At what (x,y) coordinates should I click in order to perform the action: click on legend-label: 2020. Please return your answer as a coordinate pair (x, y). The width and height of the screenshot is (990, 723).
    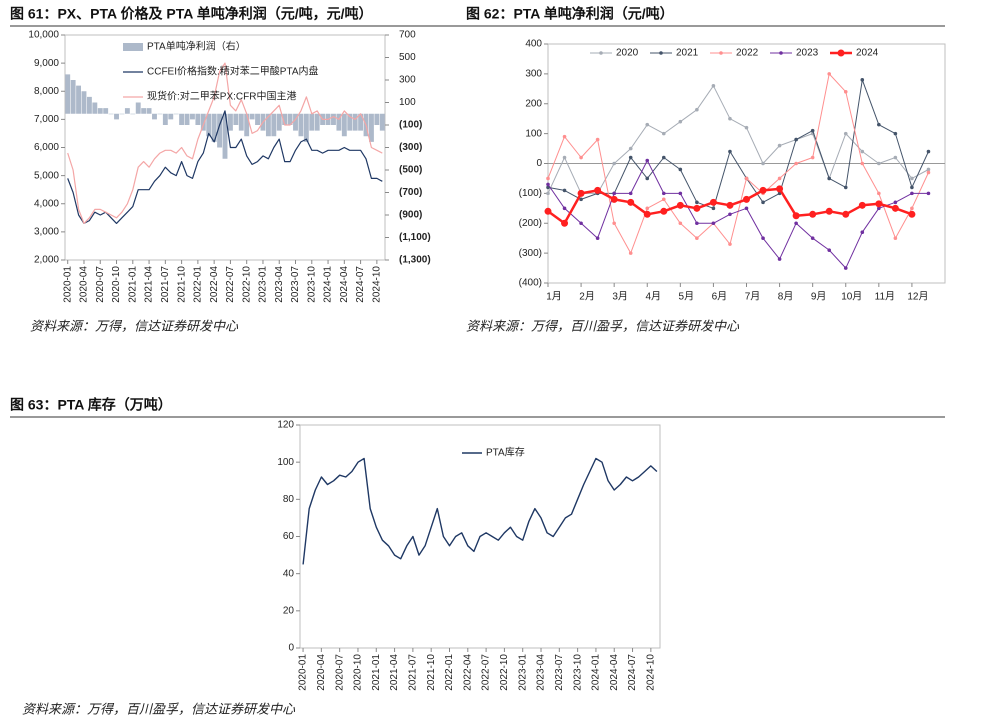
    Looking at the image, I should click on (627, 53).